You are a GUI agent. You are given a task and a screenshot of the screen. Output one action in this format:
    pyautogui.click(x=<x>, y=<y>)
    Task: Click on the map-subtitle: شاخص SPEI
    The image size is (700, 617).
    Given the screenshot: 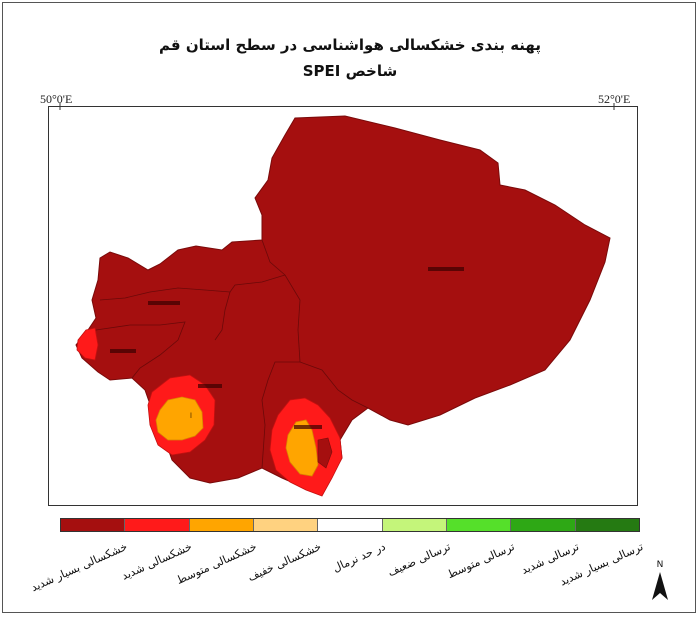 What is the action you would take?
    pyautogui.click(x=350, y=71)
    